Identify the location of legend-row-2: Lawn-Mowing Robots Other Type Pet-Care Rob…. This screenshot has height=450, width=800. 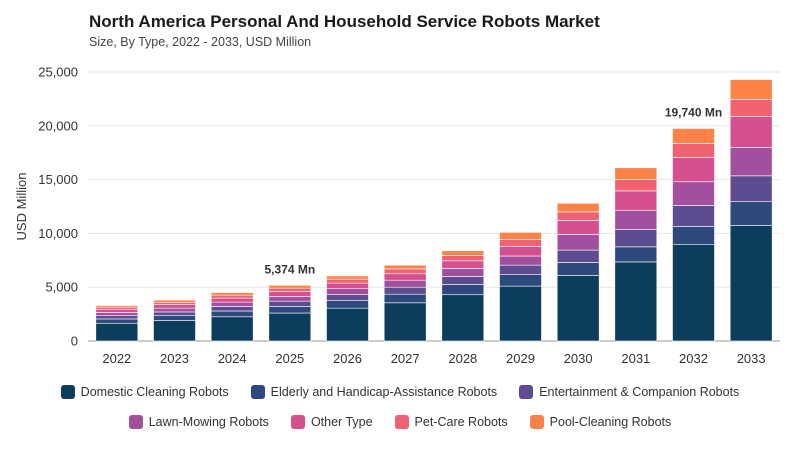
(400, 422).